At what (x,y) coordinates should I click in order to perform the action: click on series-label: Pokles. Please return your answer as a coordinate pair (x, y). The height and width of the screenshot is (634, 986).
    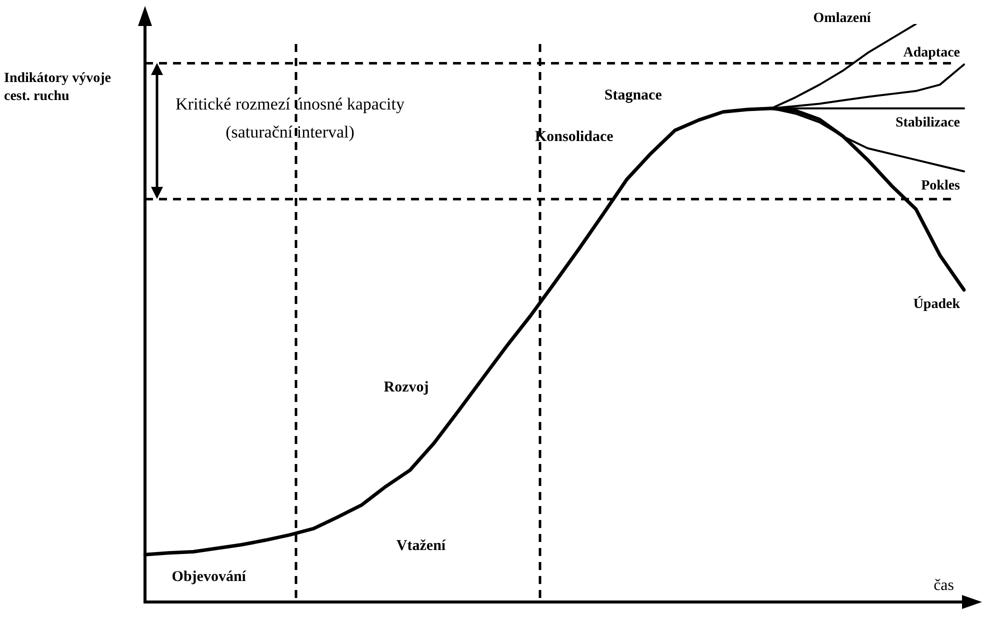
    Looking at the image, I should click on (941, 186).